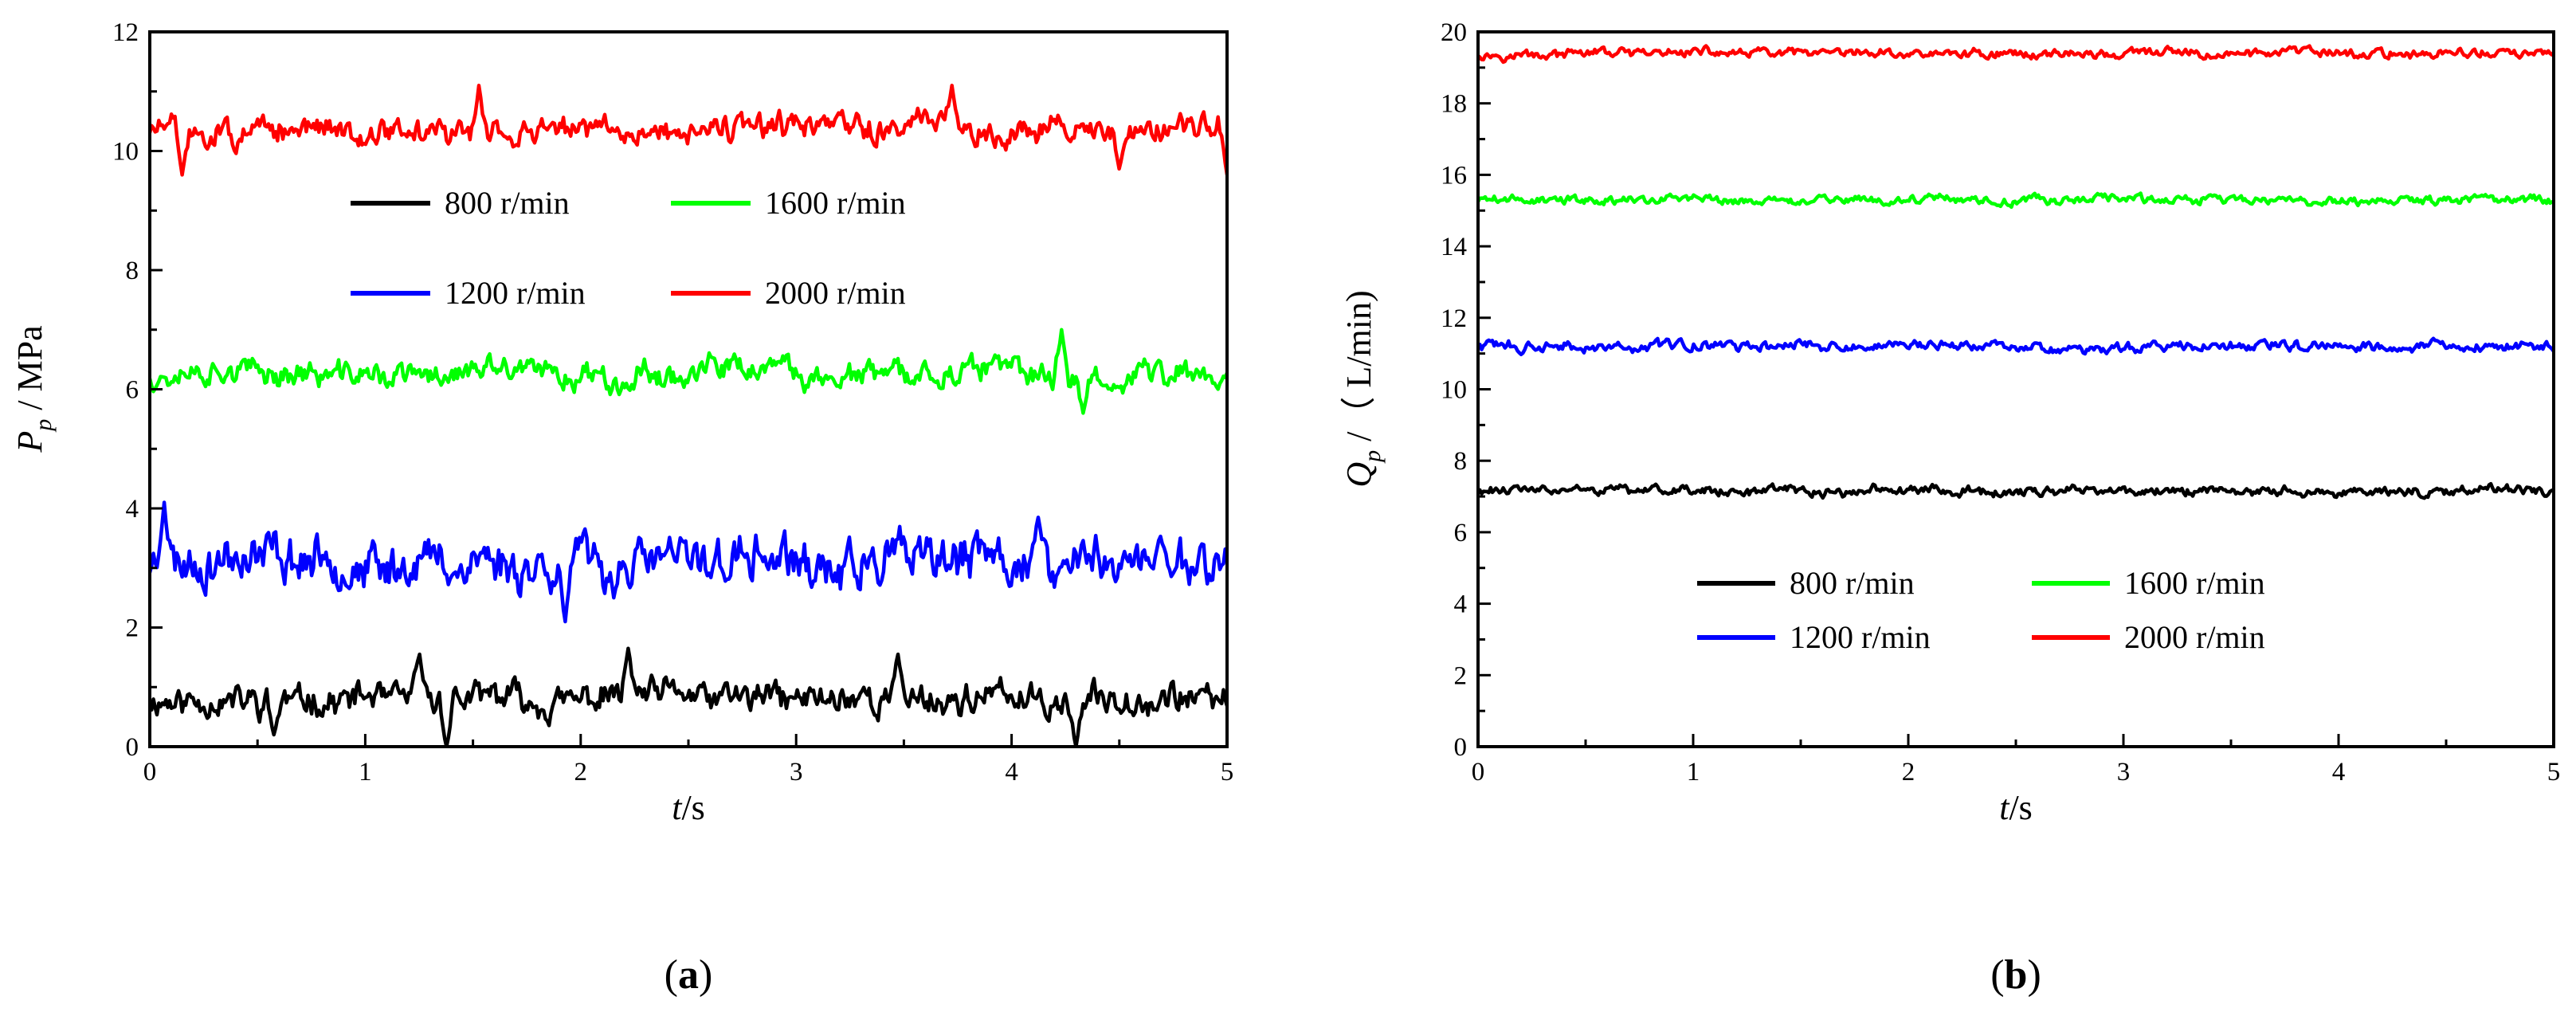  What do you see at coordinates (1454, 105) in the screenshot?
I see `y-tick-label: 18` at bounding box center [1454, 105].